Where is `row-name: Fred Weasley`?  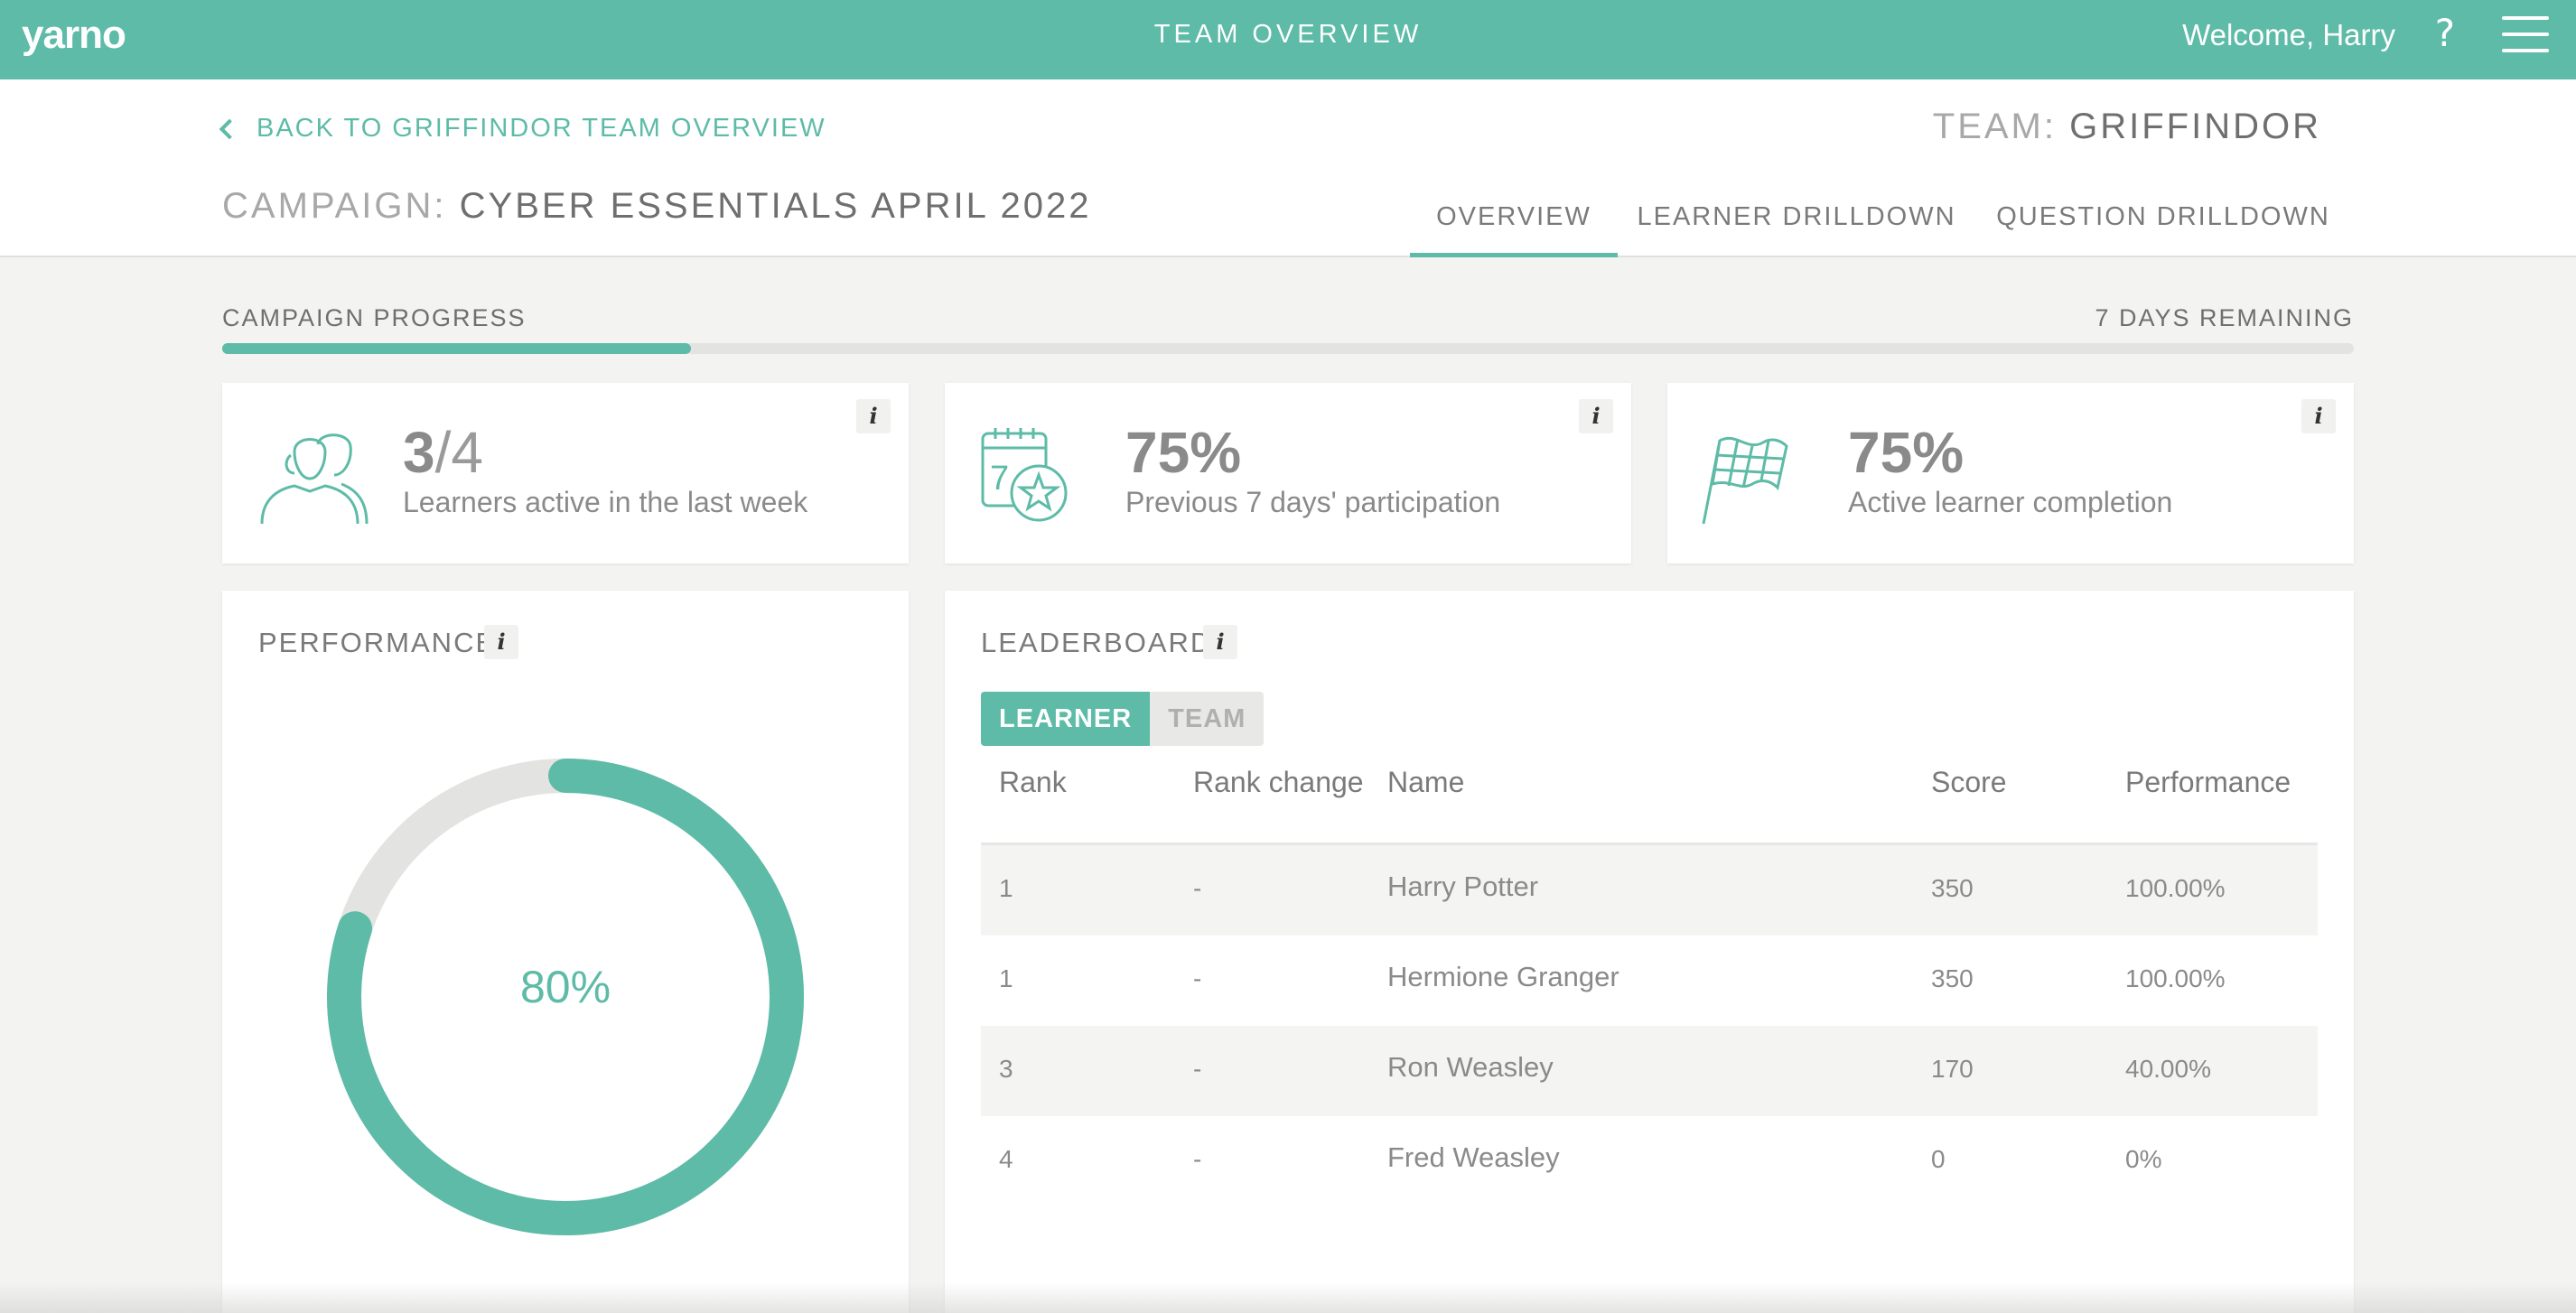 row-name: Fred Weasley is located at coordinates (1473, 1157).